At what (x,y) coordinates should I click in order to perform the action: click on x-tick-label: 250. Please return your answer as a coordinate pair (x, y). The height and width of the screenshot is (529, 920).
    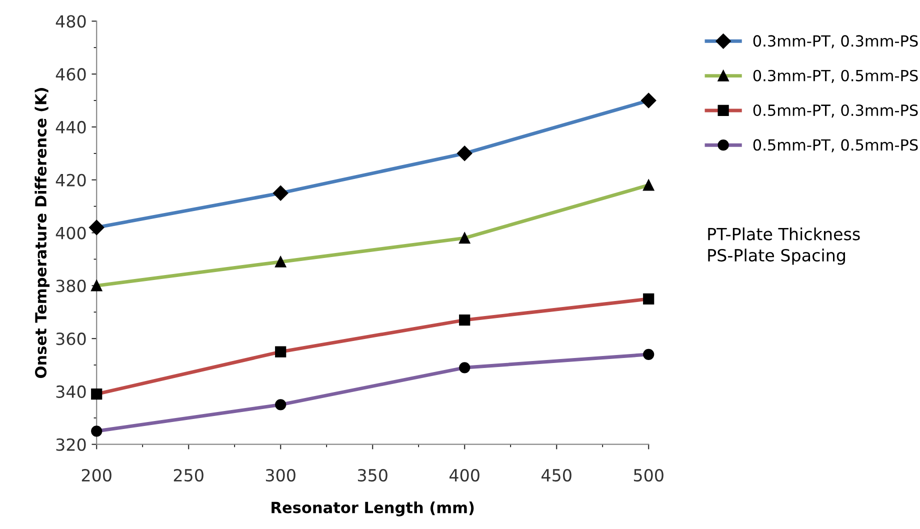
    Looking at the image, I should click on (189, 475).